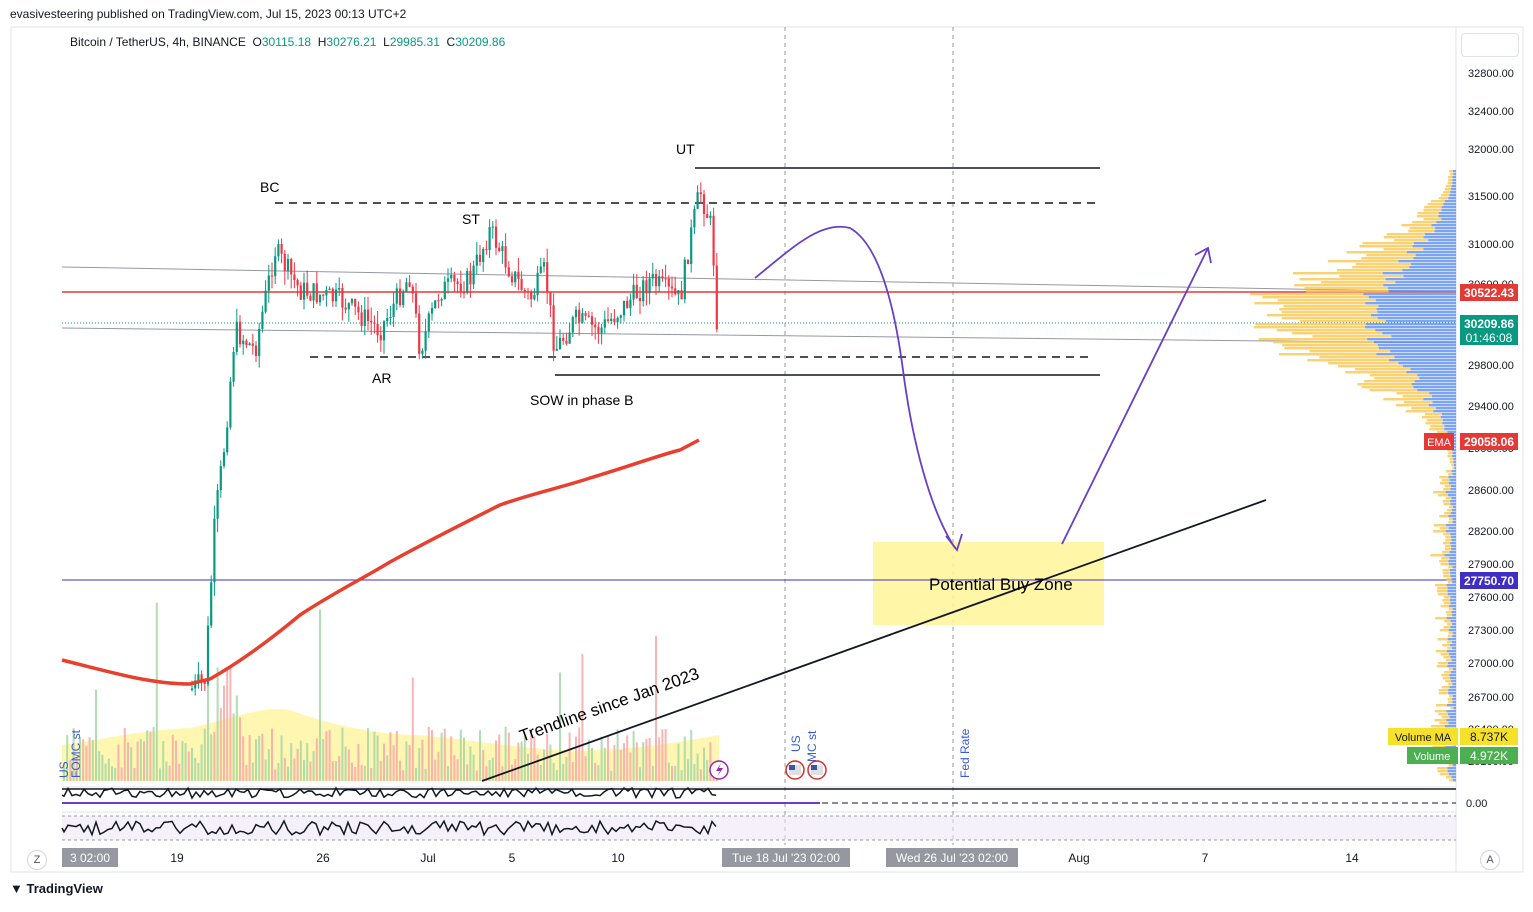 This screenshot has width=1533, height=912. Describe the element at coordinates (1491, 150) in the screenshot. I see `y-tick-label: 32000.00` at that location.